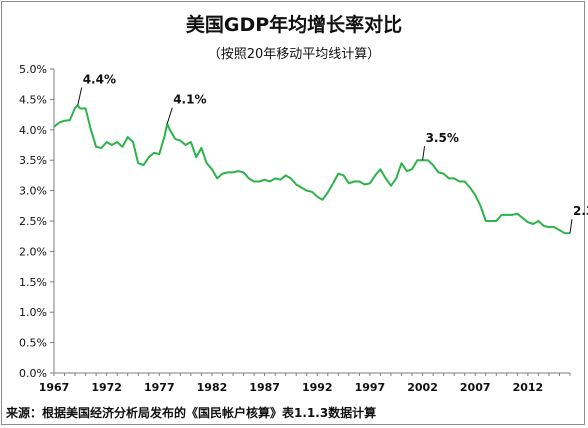 The image size is (588, 428). Describe the element at coordinates (189, 100) in the screenshot. I see `data-label-text: 4.1%` at that location.